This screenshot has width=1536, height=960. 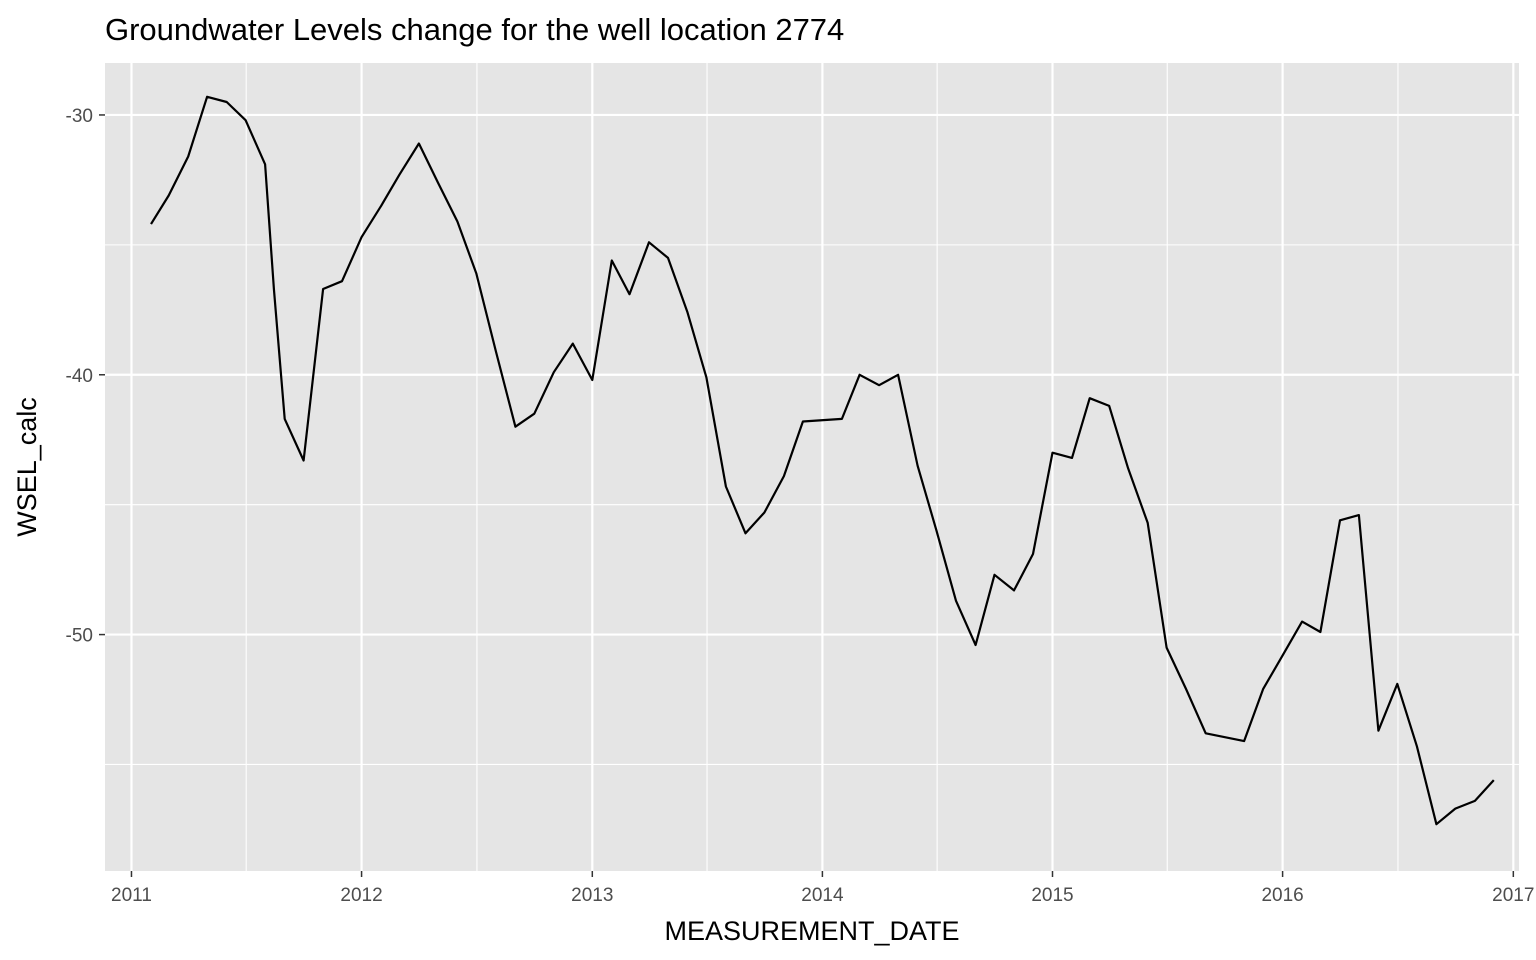 What do you see at coordinates (361, 895) in the screenshot?
I see `x-tick-label: 2012` at bounding box center [361, 895].